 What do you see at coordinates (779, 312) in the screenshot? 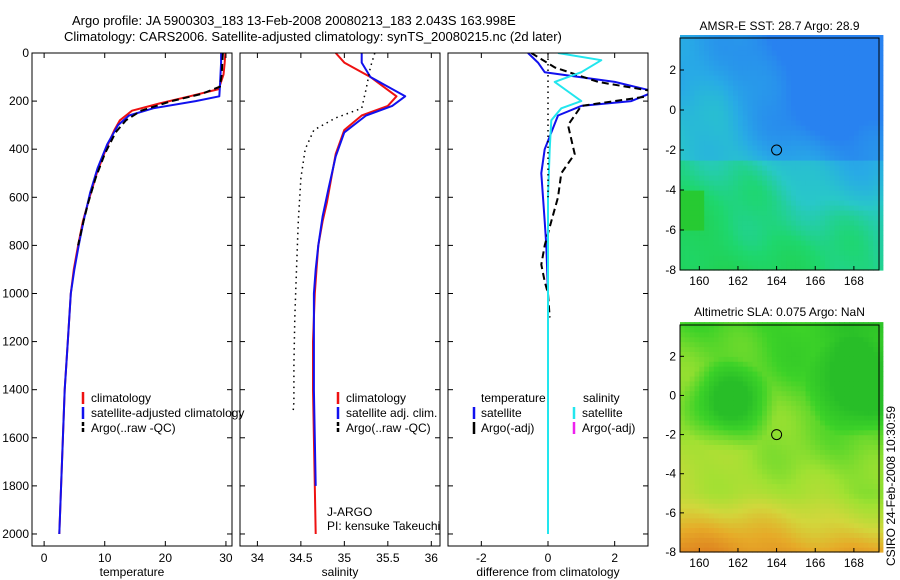
I see `map-title: Altimetric SLA: 0.075 Argo: NaN` at bounding box center [779, 312].